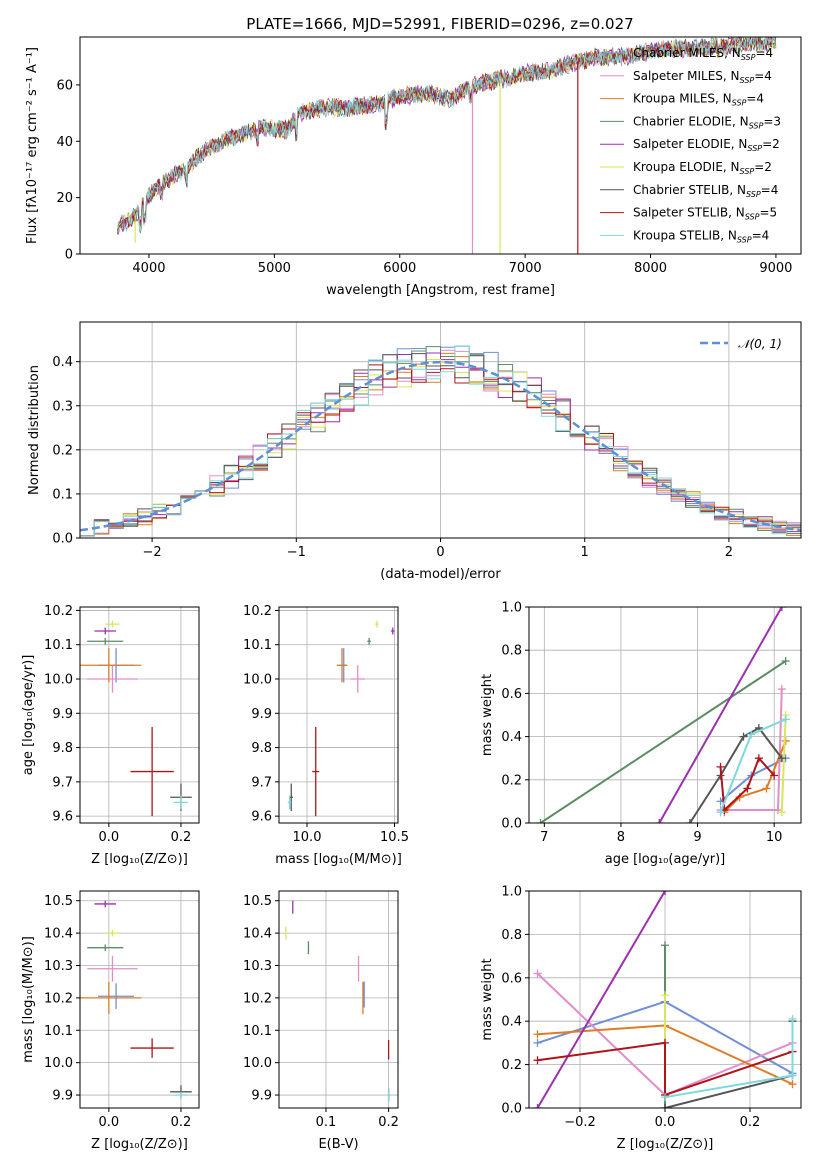 This screenshot has height=1170, width=819. I want to click on spectrum-line-kroupa-stelib, so click(447, 135).